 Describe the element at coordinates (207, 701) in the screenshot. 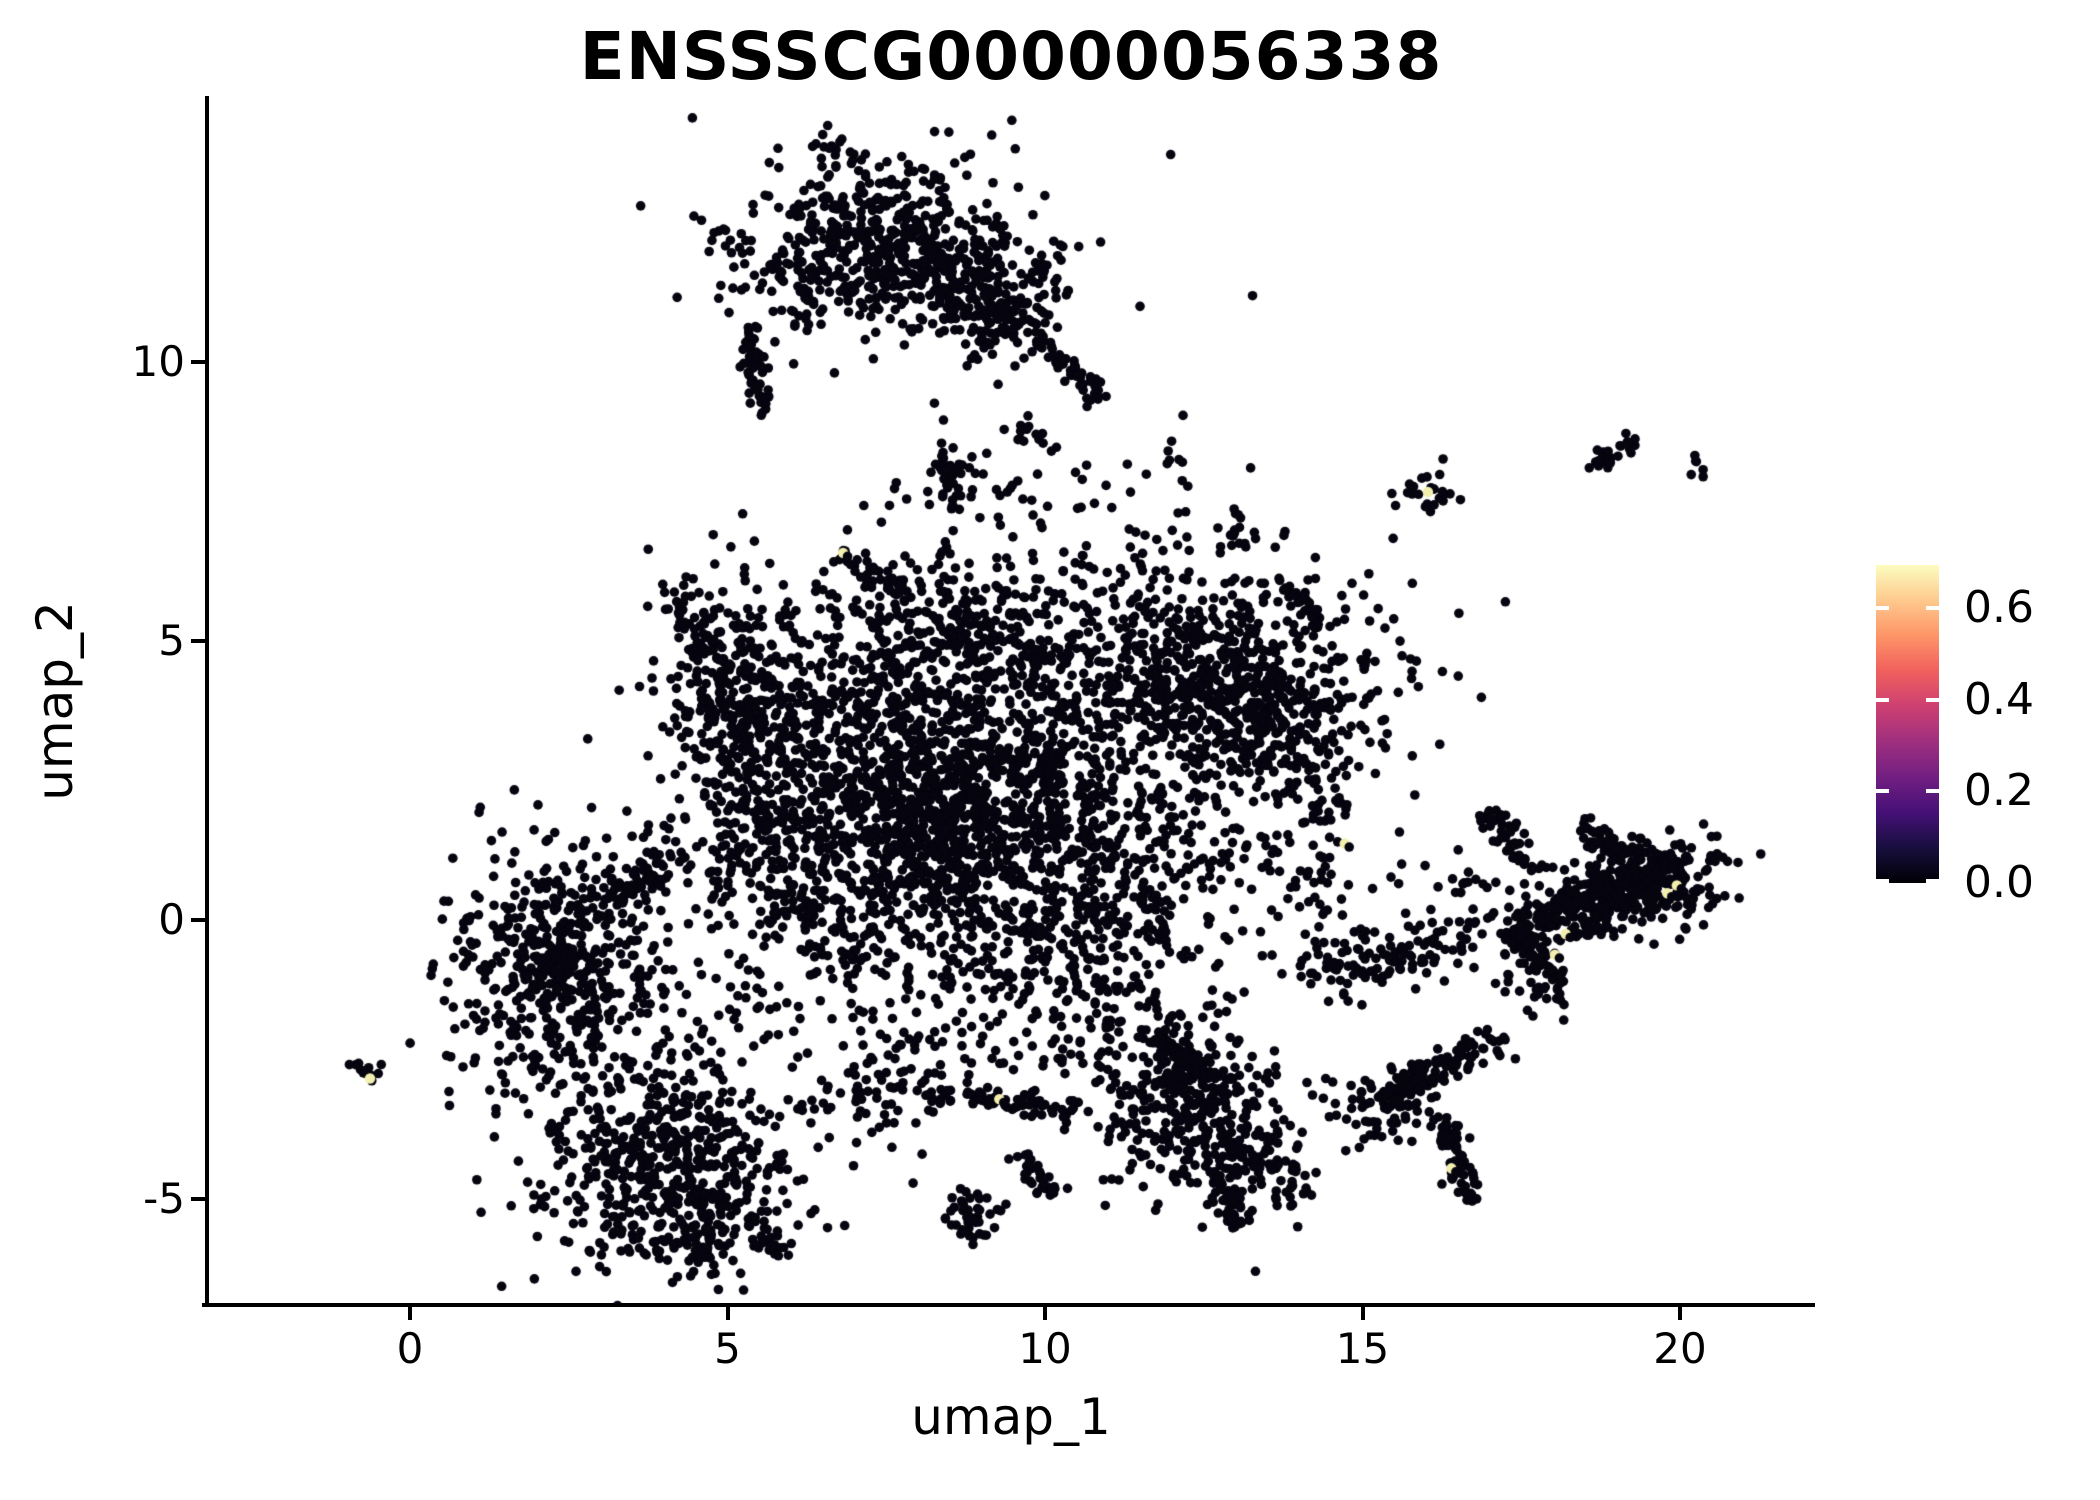

I see `y-axis-line` at that location.